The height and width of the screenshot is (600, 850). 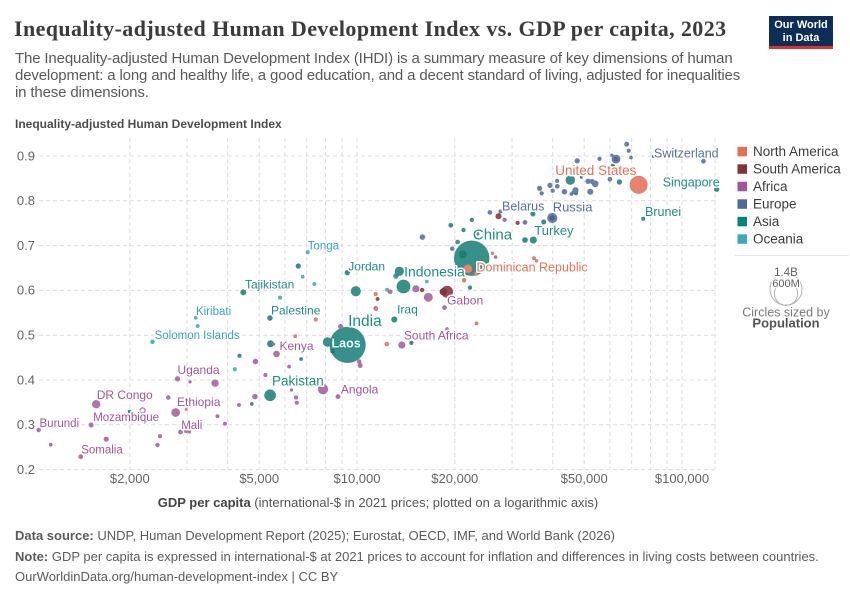 What do you see at coordinates (682, 478) in the screenshot?
I see `svg-text: $100,000` at bounding box center [682, 478].